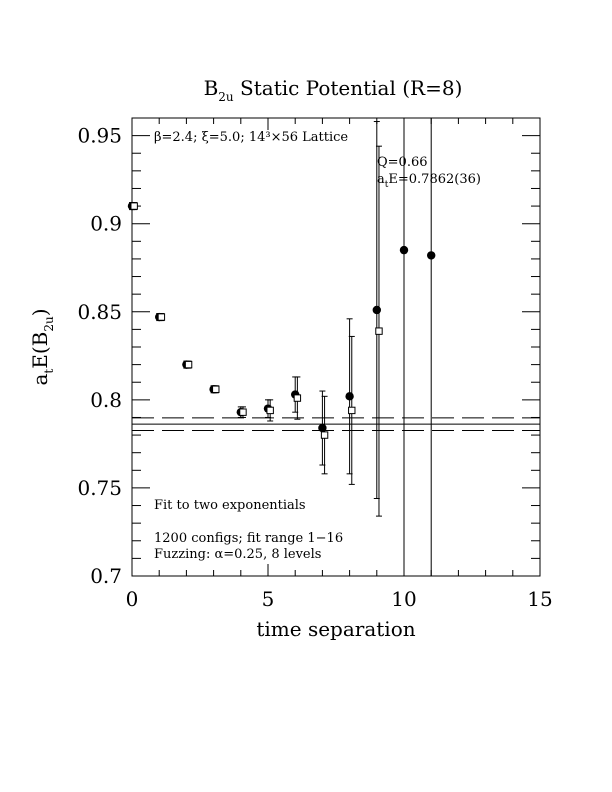 The image size is (612, 792). What do you see at coordinates (434, 179) in the screenshot?
I see `fit-energy-rest: E=0.7862(36)` at bounding box center [434, 179].